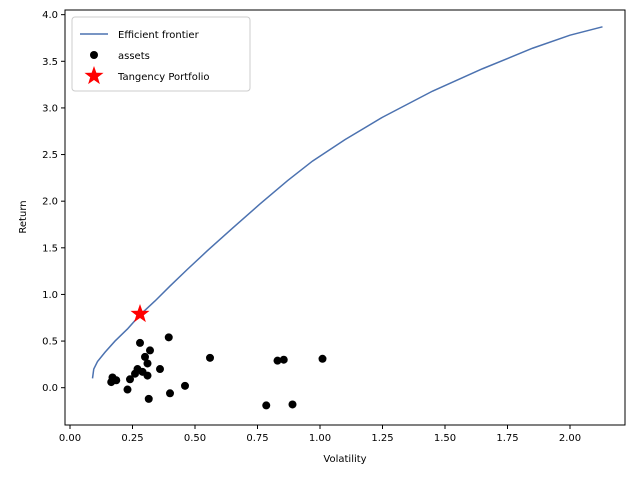  Describe the element at coordinates (23, 216) in the screenshot. I see `y-axis-label: Return` at that location.